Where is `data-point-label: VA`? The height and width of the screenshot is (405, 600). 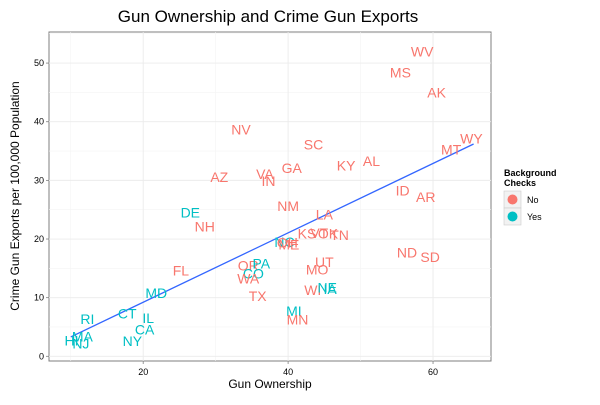
data-point-label: VA is located at coordinates (265, 174).